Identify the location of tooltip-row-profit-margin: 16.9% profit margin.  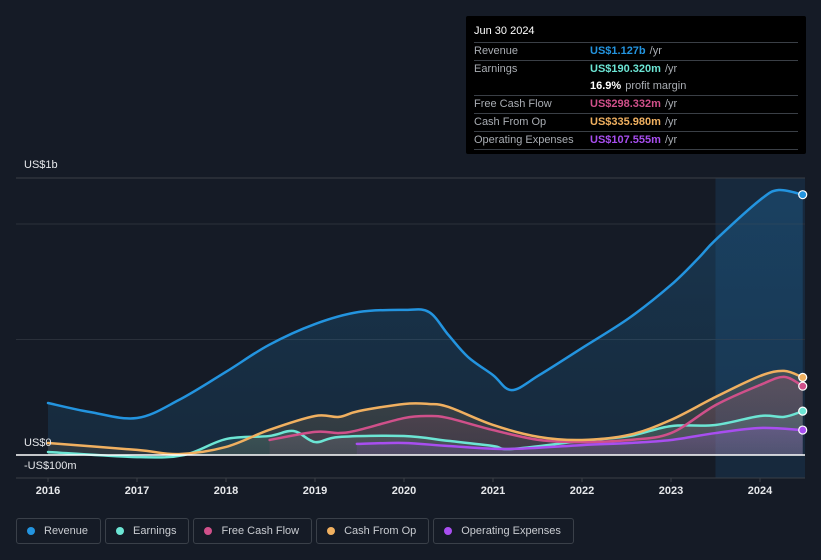
(636, 87).